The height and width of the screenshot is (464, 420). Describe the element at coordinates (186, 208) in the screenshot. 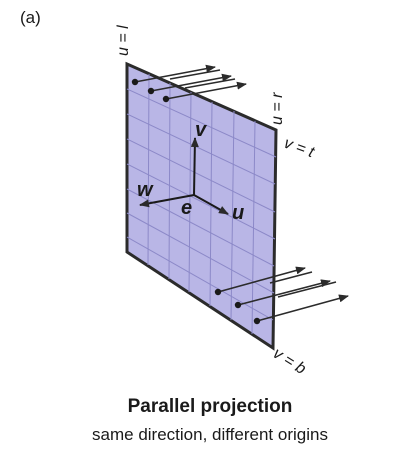

I see `origin-e-label: e` at that location.